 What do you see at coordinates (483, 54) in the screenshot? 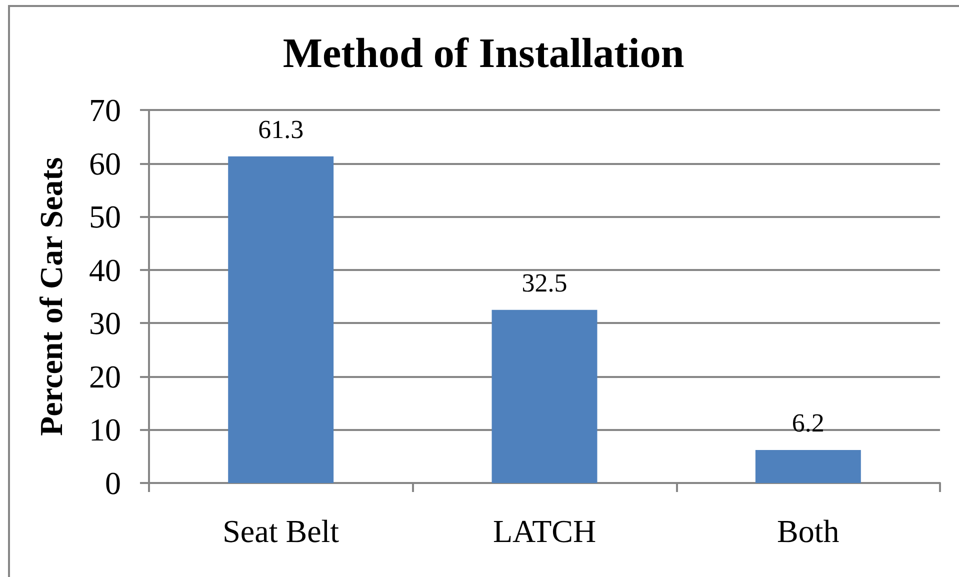
I see `chart-title: Method of Installation` at bounding box center [483, 54].